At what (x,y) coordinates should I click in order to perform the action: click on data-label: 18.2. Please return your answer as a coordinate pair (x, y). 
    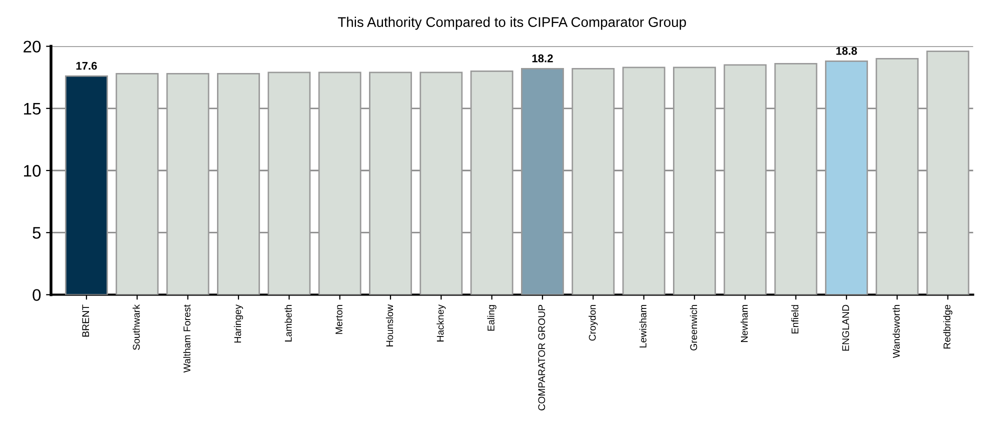
    Looking at the image, I should click on (542, 58).